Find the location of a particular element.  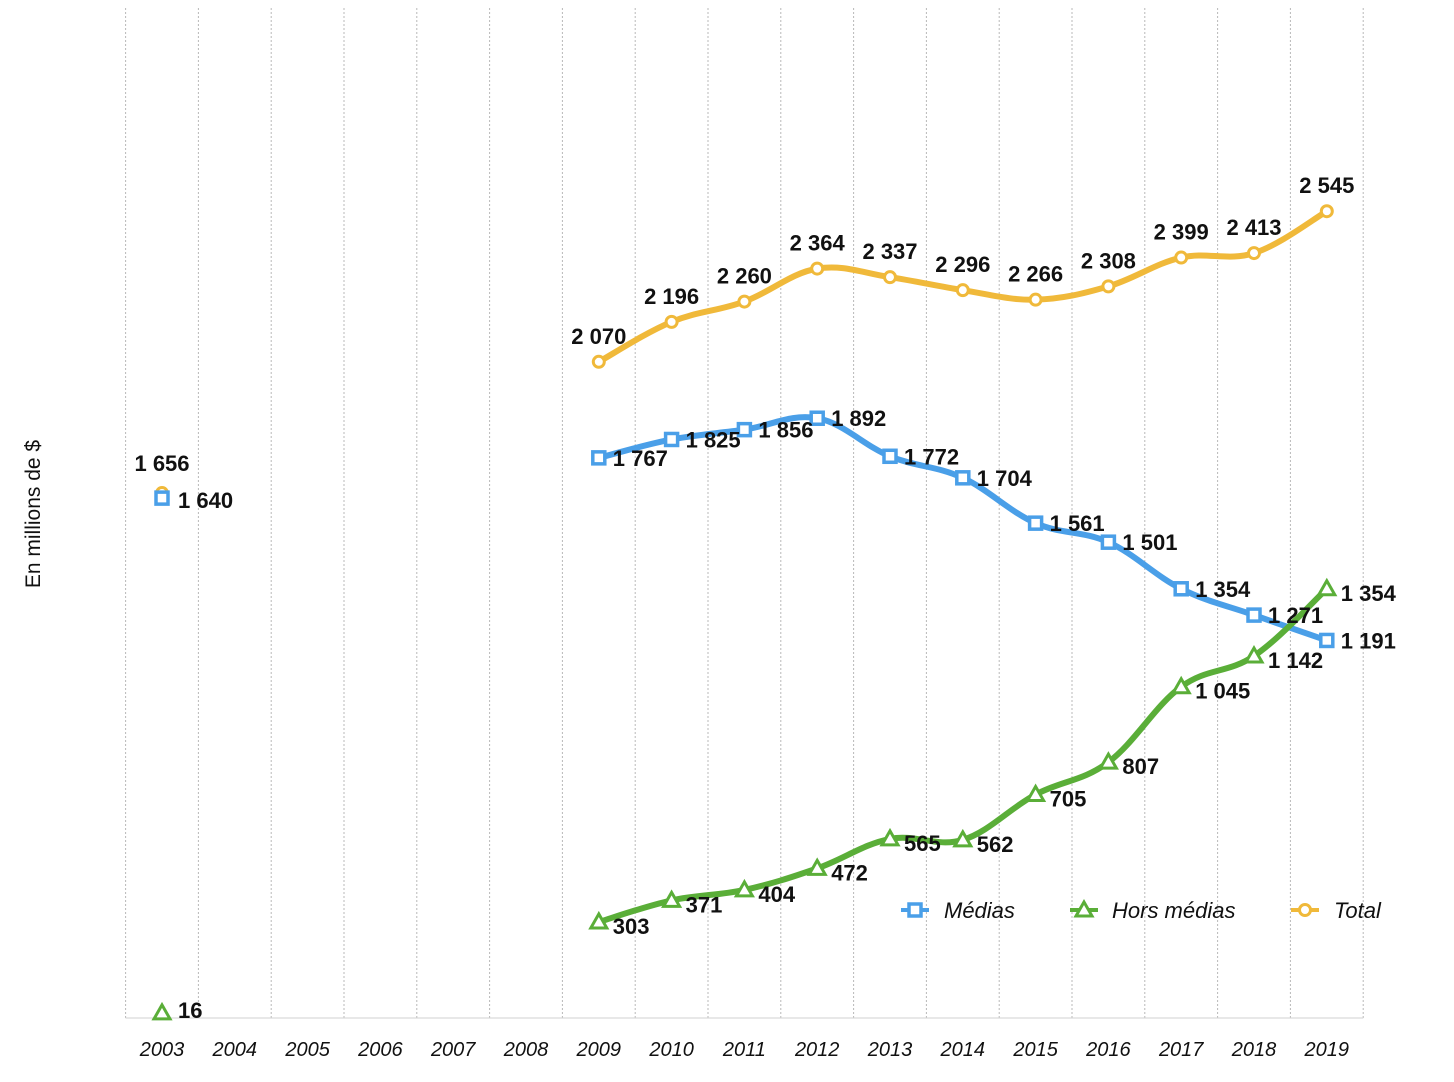

x-tick-label: 2019 is located at coordinates (1327, 1050).